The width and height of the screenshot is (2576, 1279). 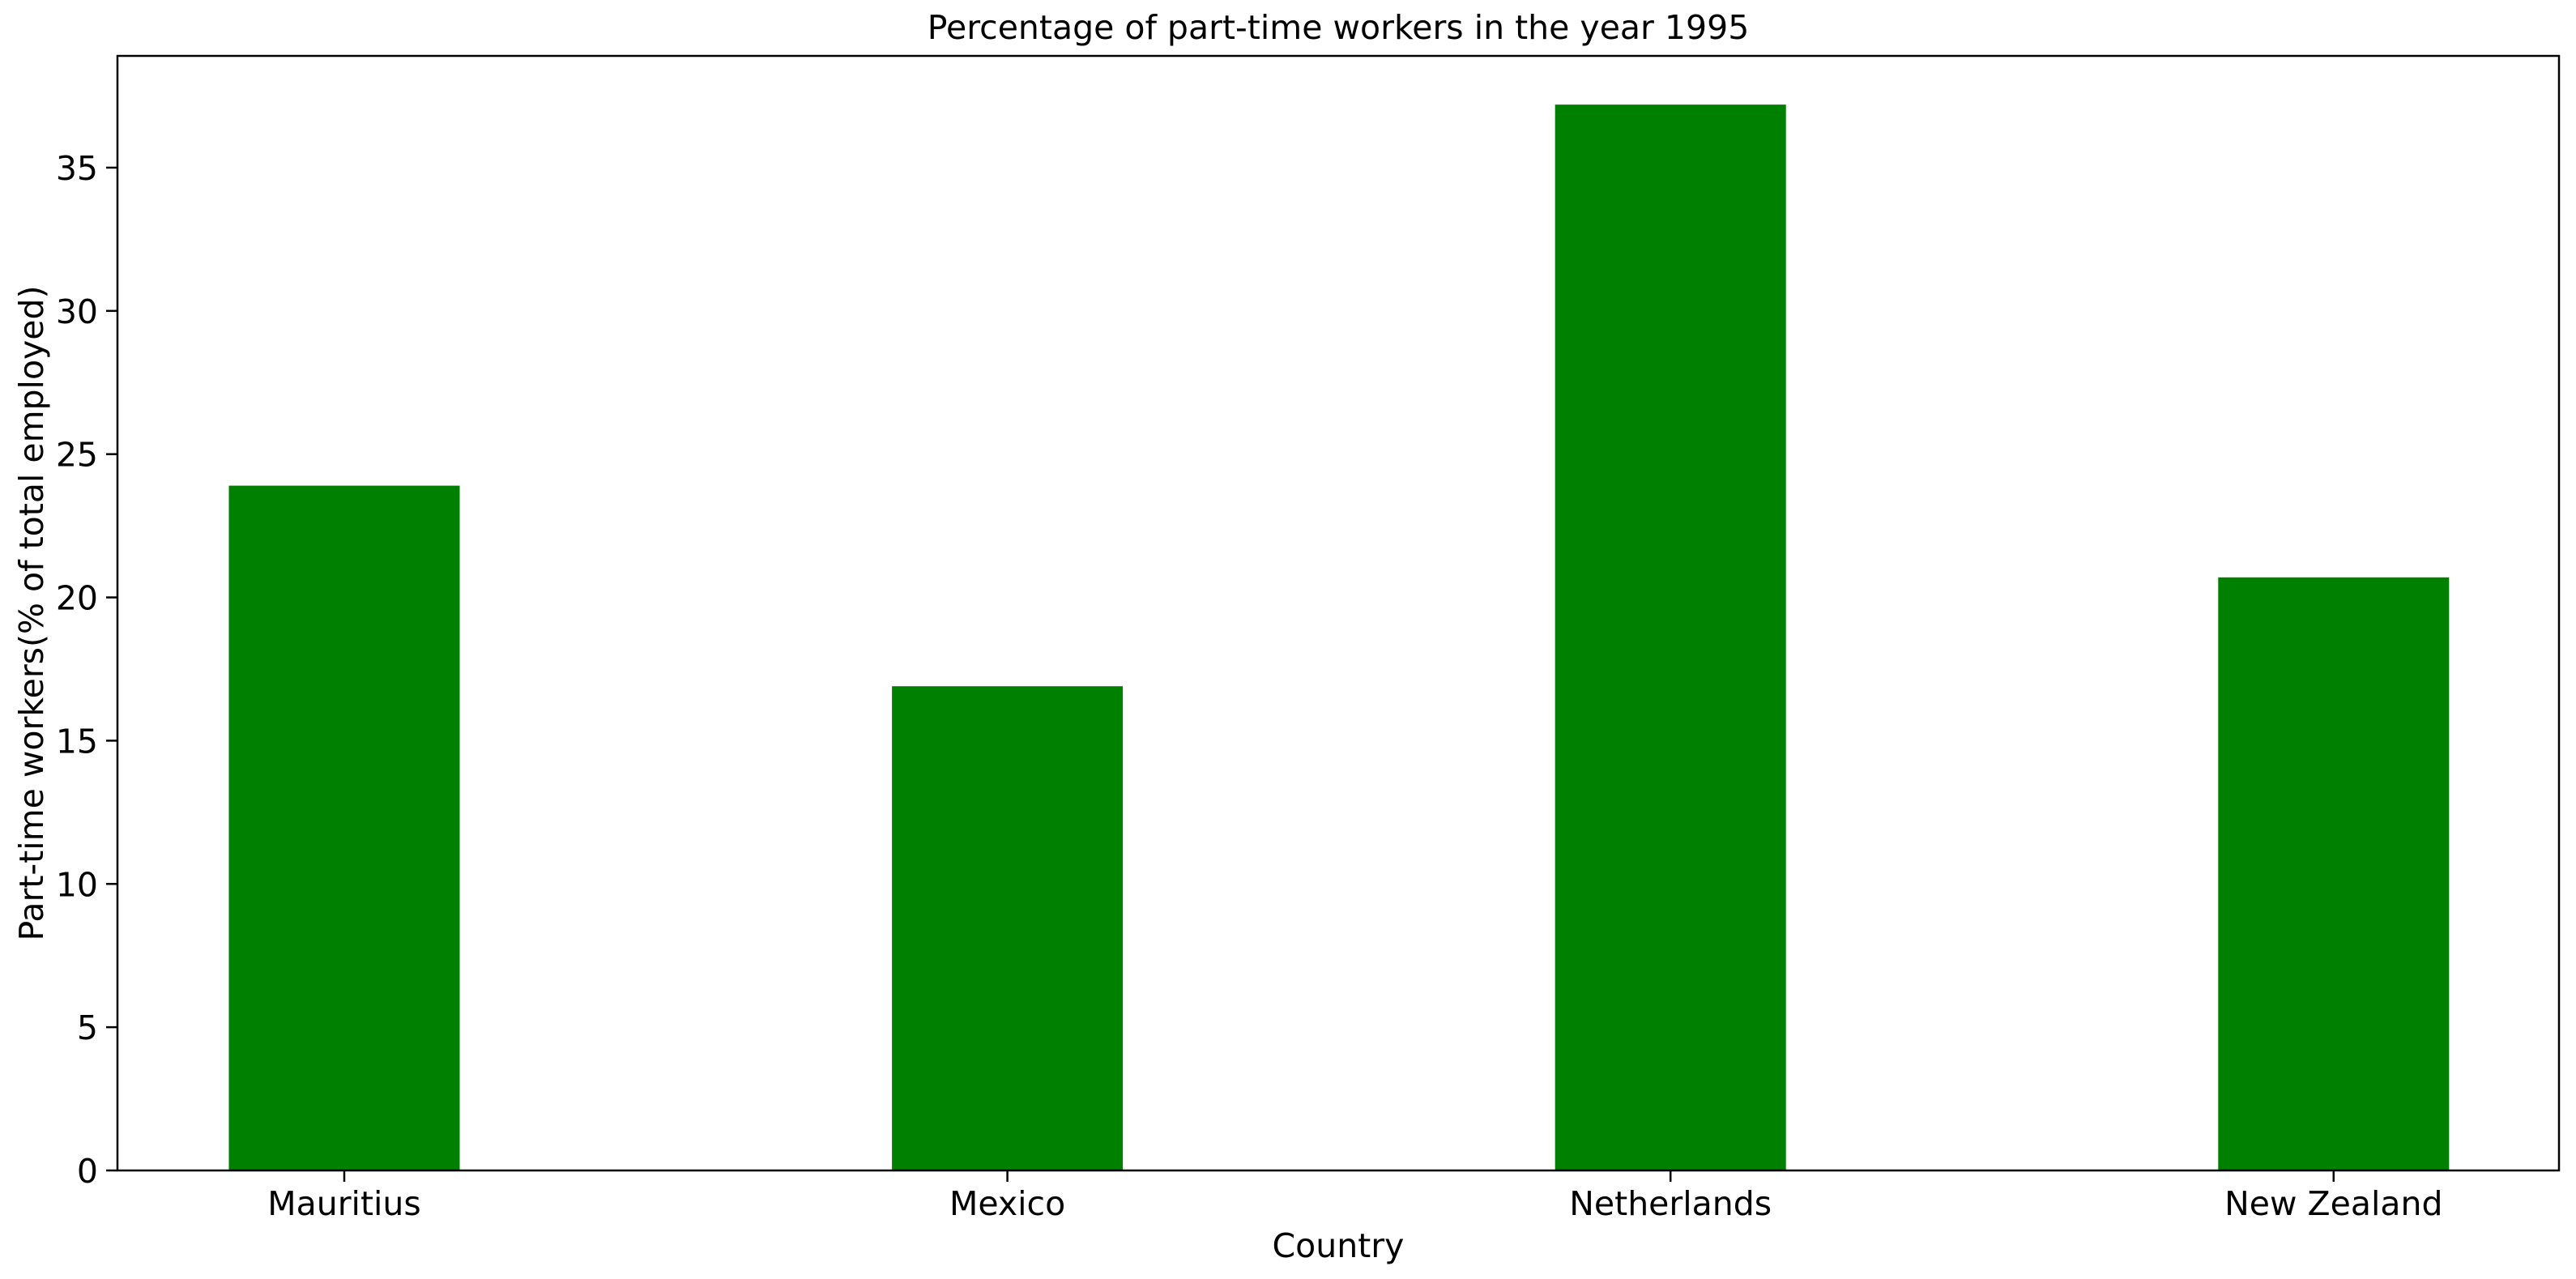 What do you see at coordinates (88, 1027) in the screenshot?
I see `y-tick-label: 5` at bounding box center [88, 1027].